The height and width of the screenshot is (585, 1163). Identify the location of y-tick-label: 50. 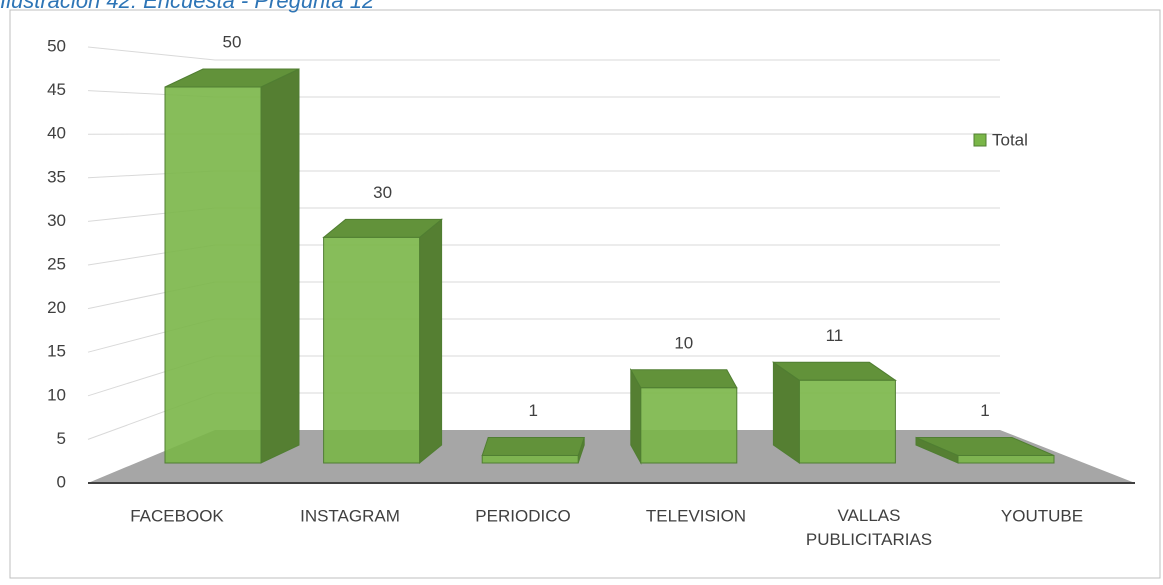
(56, 45).